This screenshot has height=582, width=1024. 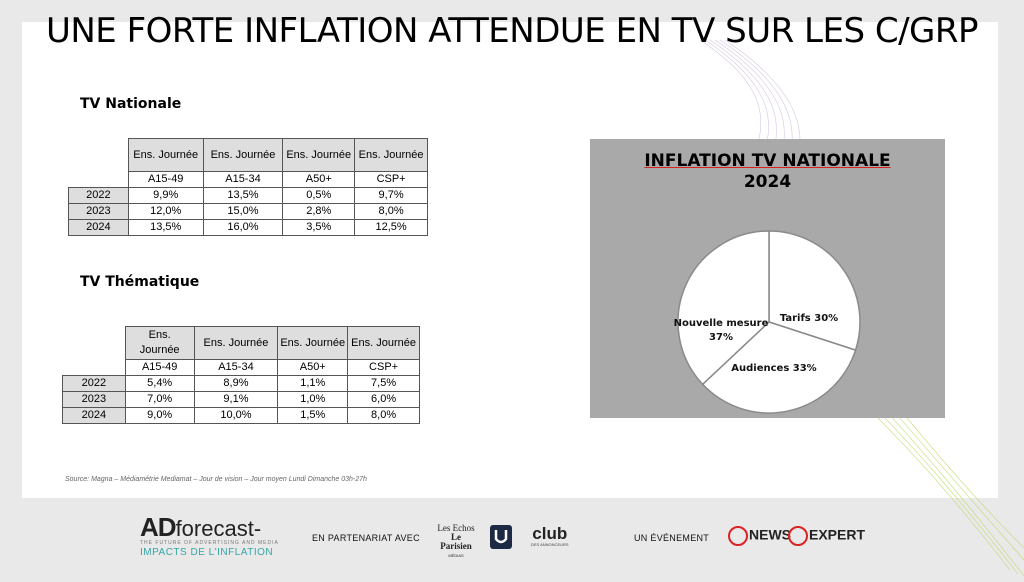 What do you see at coordinates (236, 415) in the screenshot?
I see `value-cell: 10,0%` at bounding box center [236, 415].